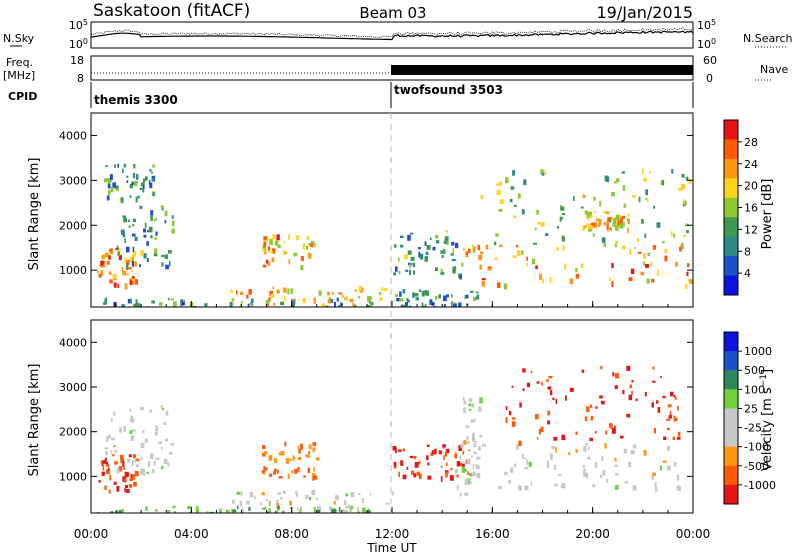  What do you see at coordinates (731, 418) in the screenshot?
I see `velocity-colorbar-frame` at bounding box center [731, 418].